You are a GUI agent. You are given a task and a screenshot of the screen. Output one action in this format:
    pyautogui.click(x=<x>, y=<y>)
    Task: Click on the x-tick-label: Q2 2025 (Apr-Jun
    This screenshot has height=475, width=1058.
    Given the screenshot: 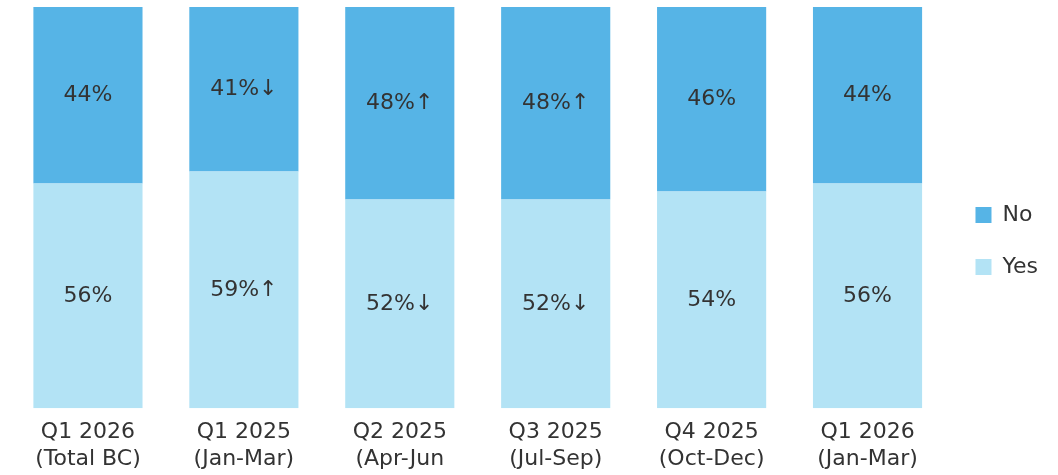 What is the action you would take?
    pyautogui.click(x=399, y=444)
    